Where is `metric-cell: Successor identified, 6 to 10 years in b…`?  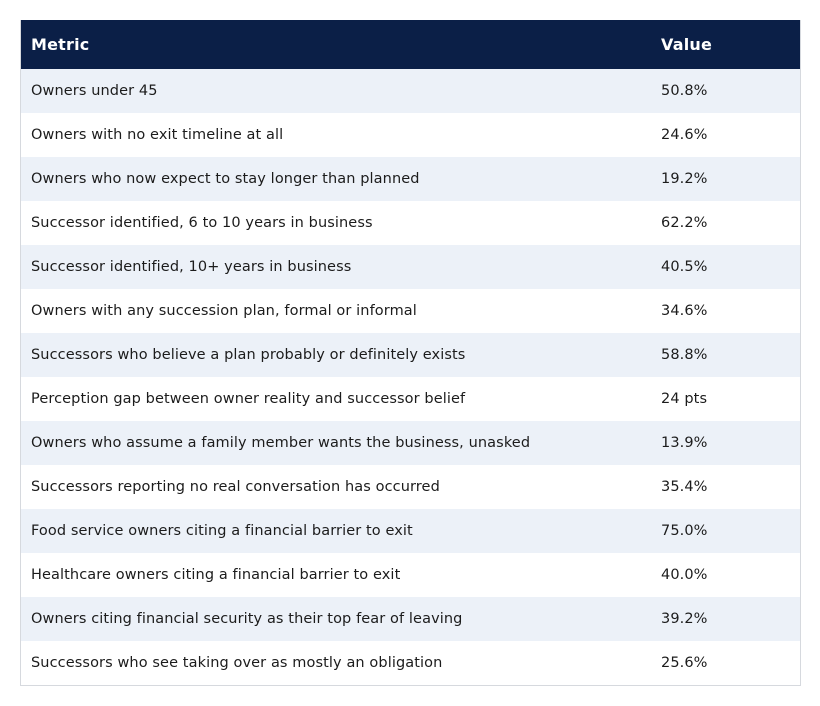 metric-cell: Successor identified, 6 to 10 years in b… is located at coordinates (202, 223).